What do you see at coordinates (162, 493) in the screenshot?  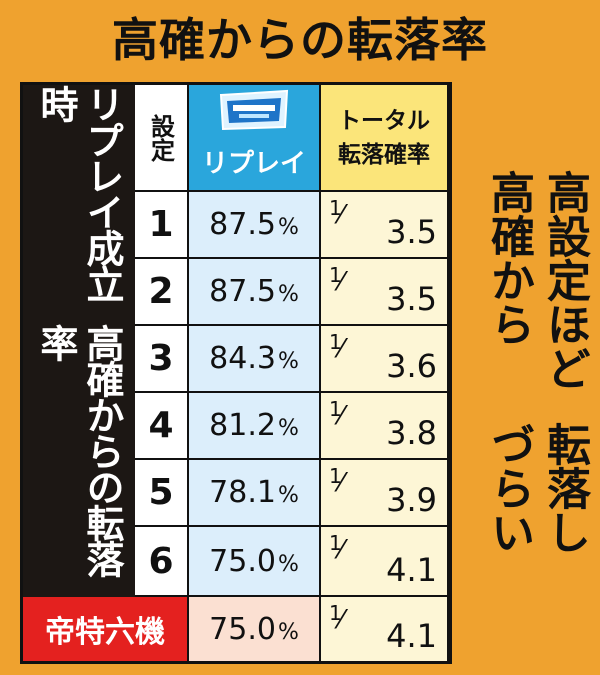 I see `setting-number: 5` at bounding box center [162, 493].